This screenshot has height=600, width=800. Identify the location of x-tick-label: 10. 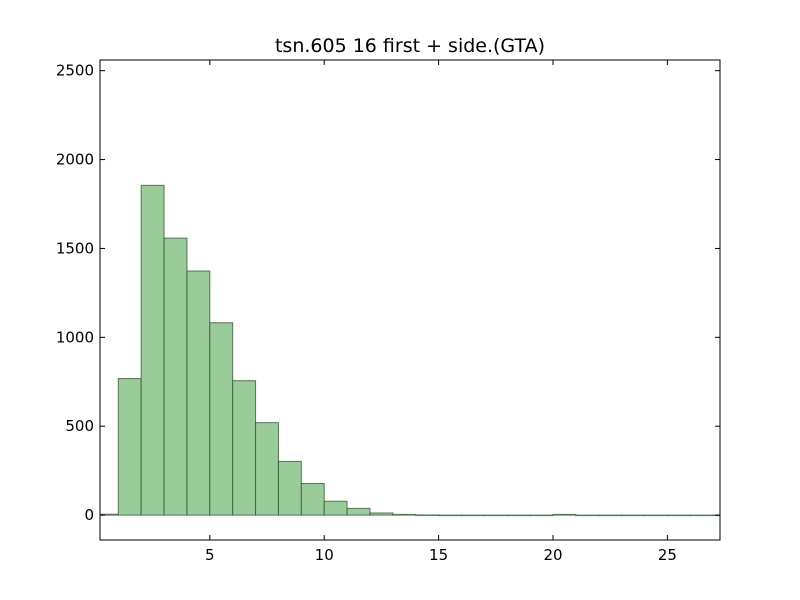
(324, 555).